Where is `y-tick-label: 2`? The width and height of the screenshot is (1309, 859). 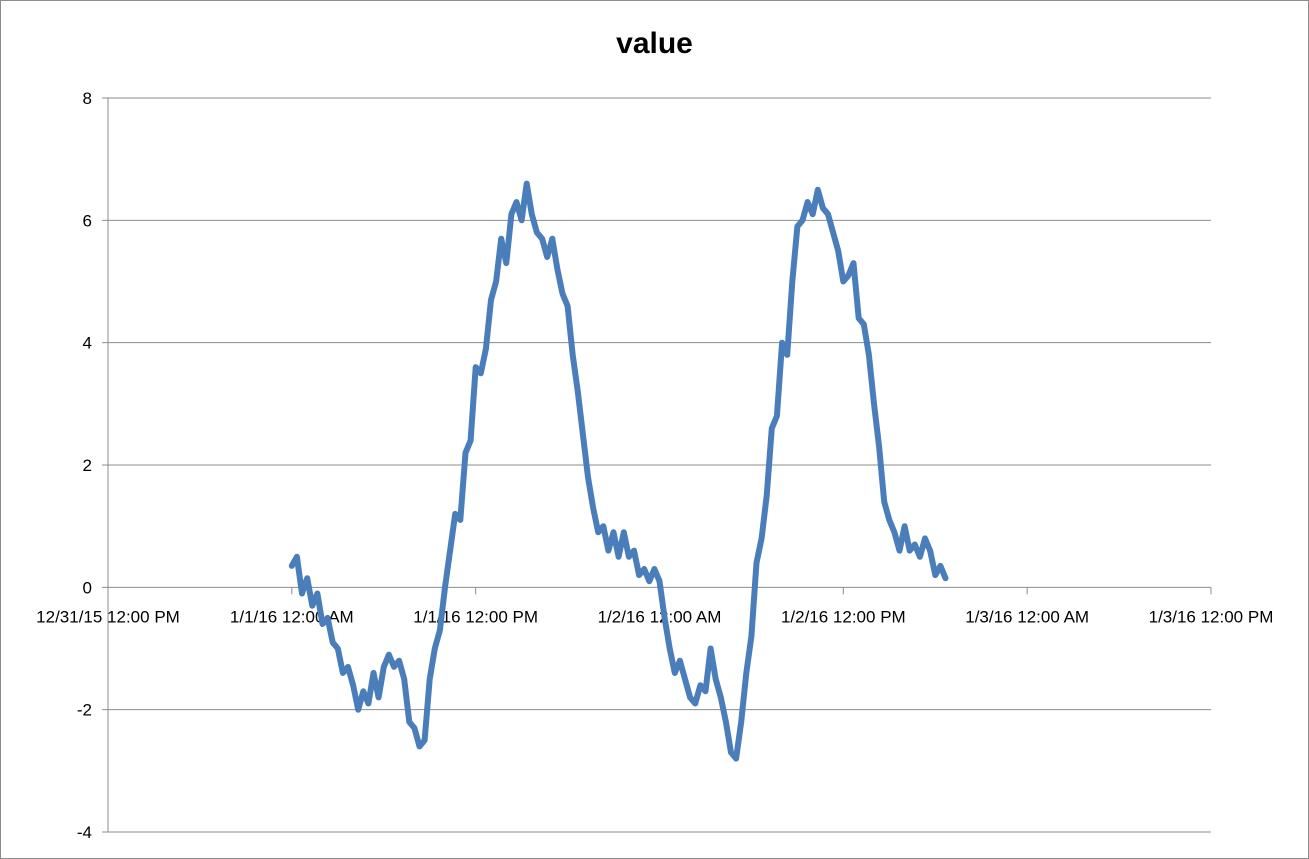 y-tick-label: 2 is located at coordinates (87, 465).